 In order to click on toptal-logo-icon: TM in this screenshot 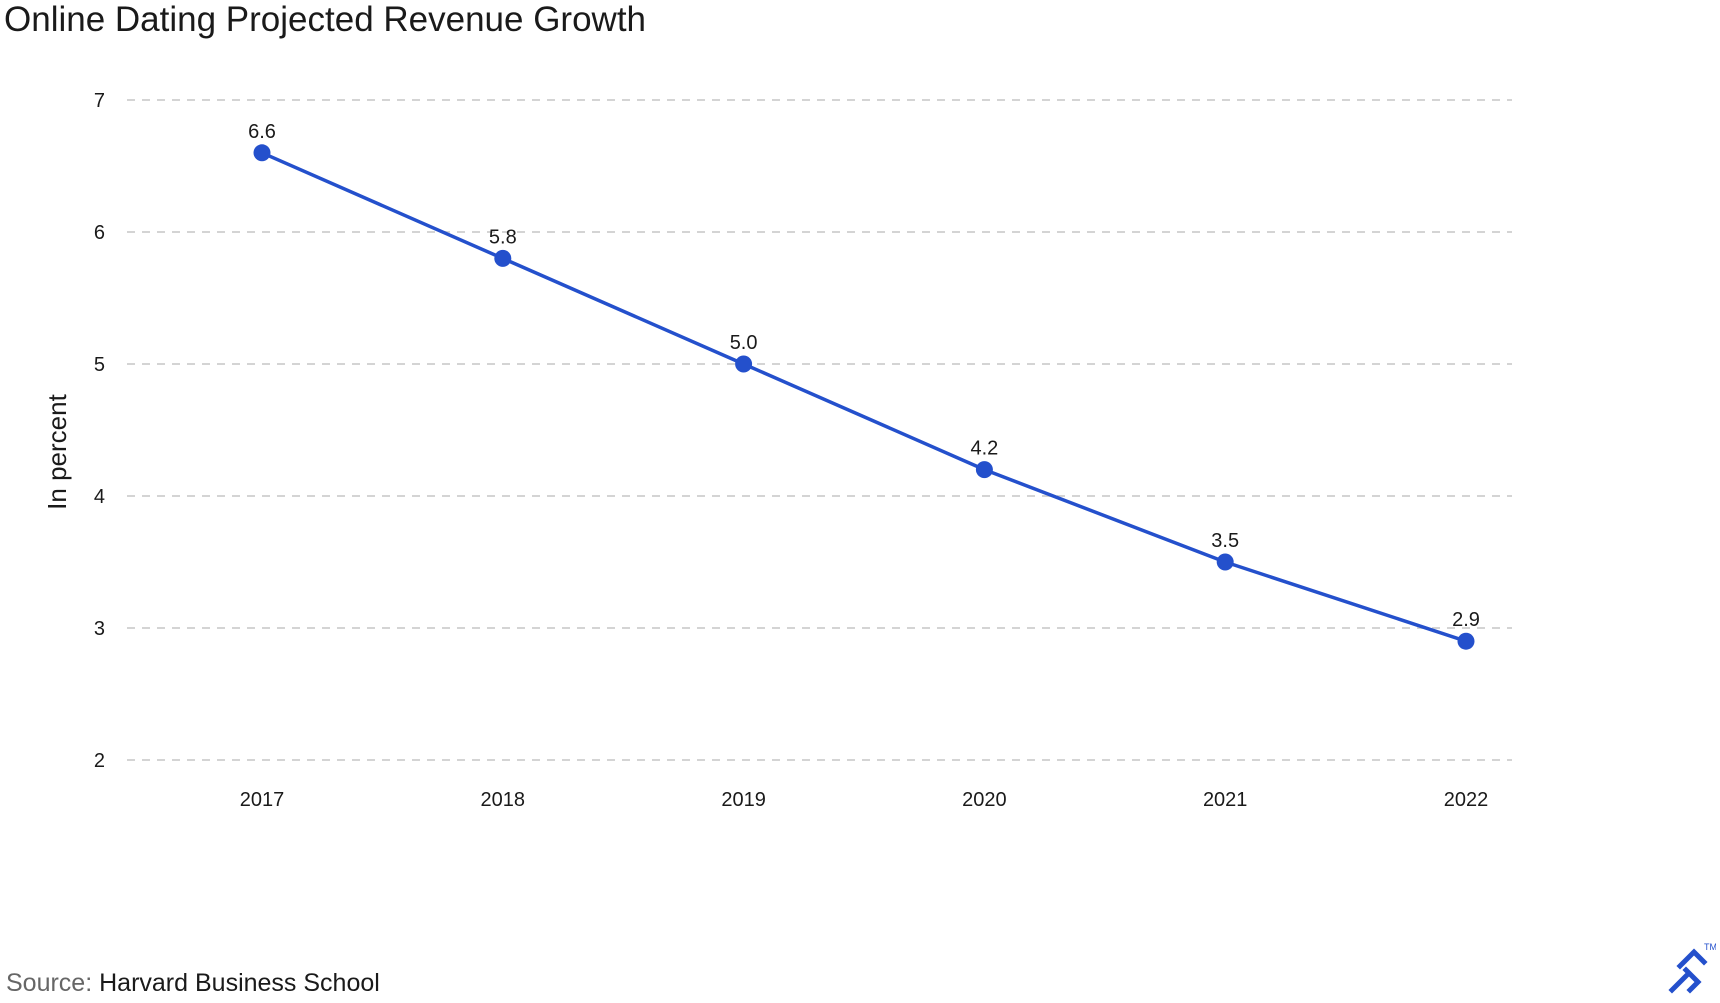, I will do `click(1692, 968)`.